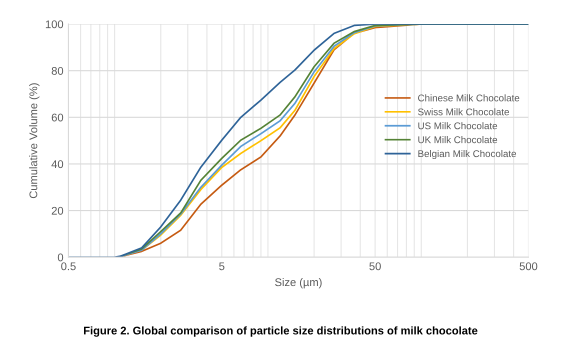  I want to click on y-tick-label: 60, so click(58, 118).